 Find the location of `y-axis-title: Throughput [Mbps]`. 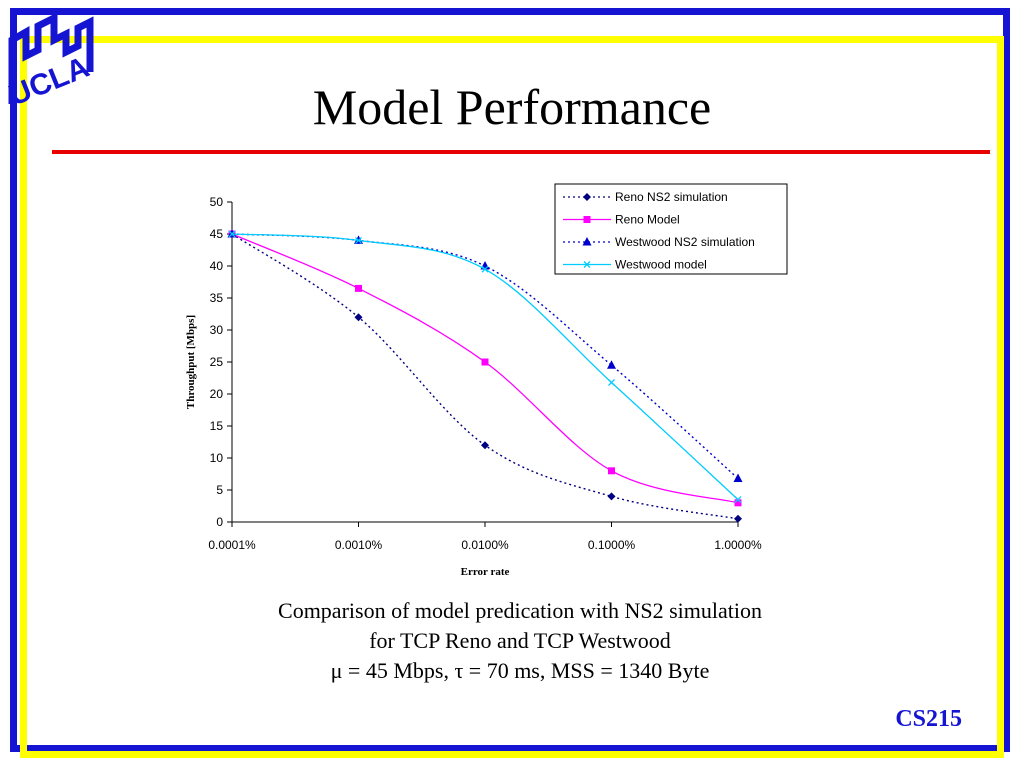

y-axis-title: Throughput [Mbps] is located at coordinates (191, 362).